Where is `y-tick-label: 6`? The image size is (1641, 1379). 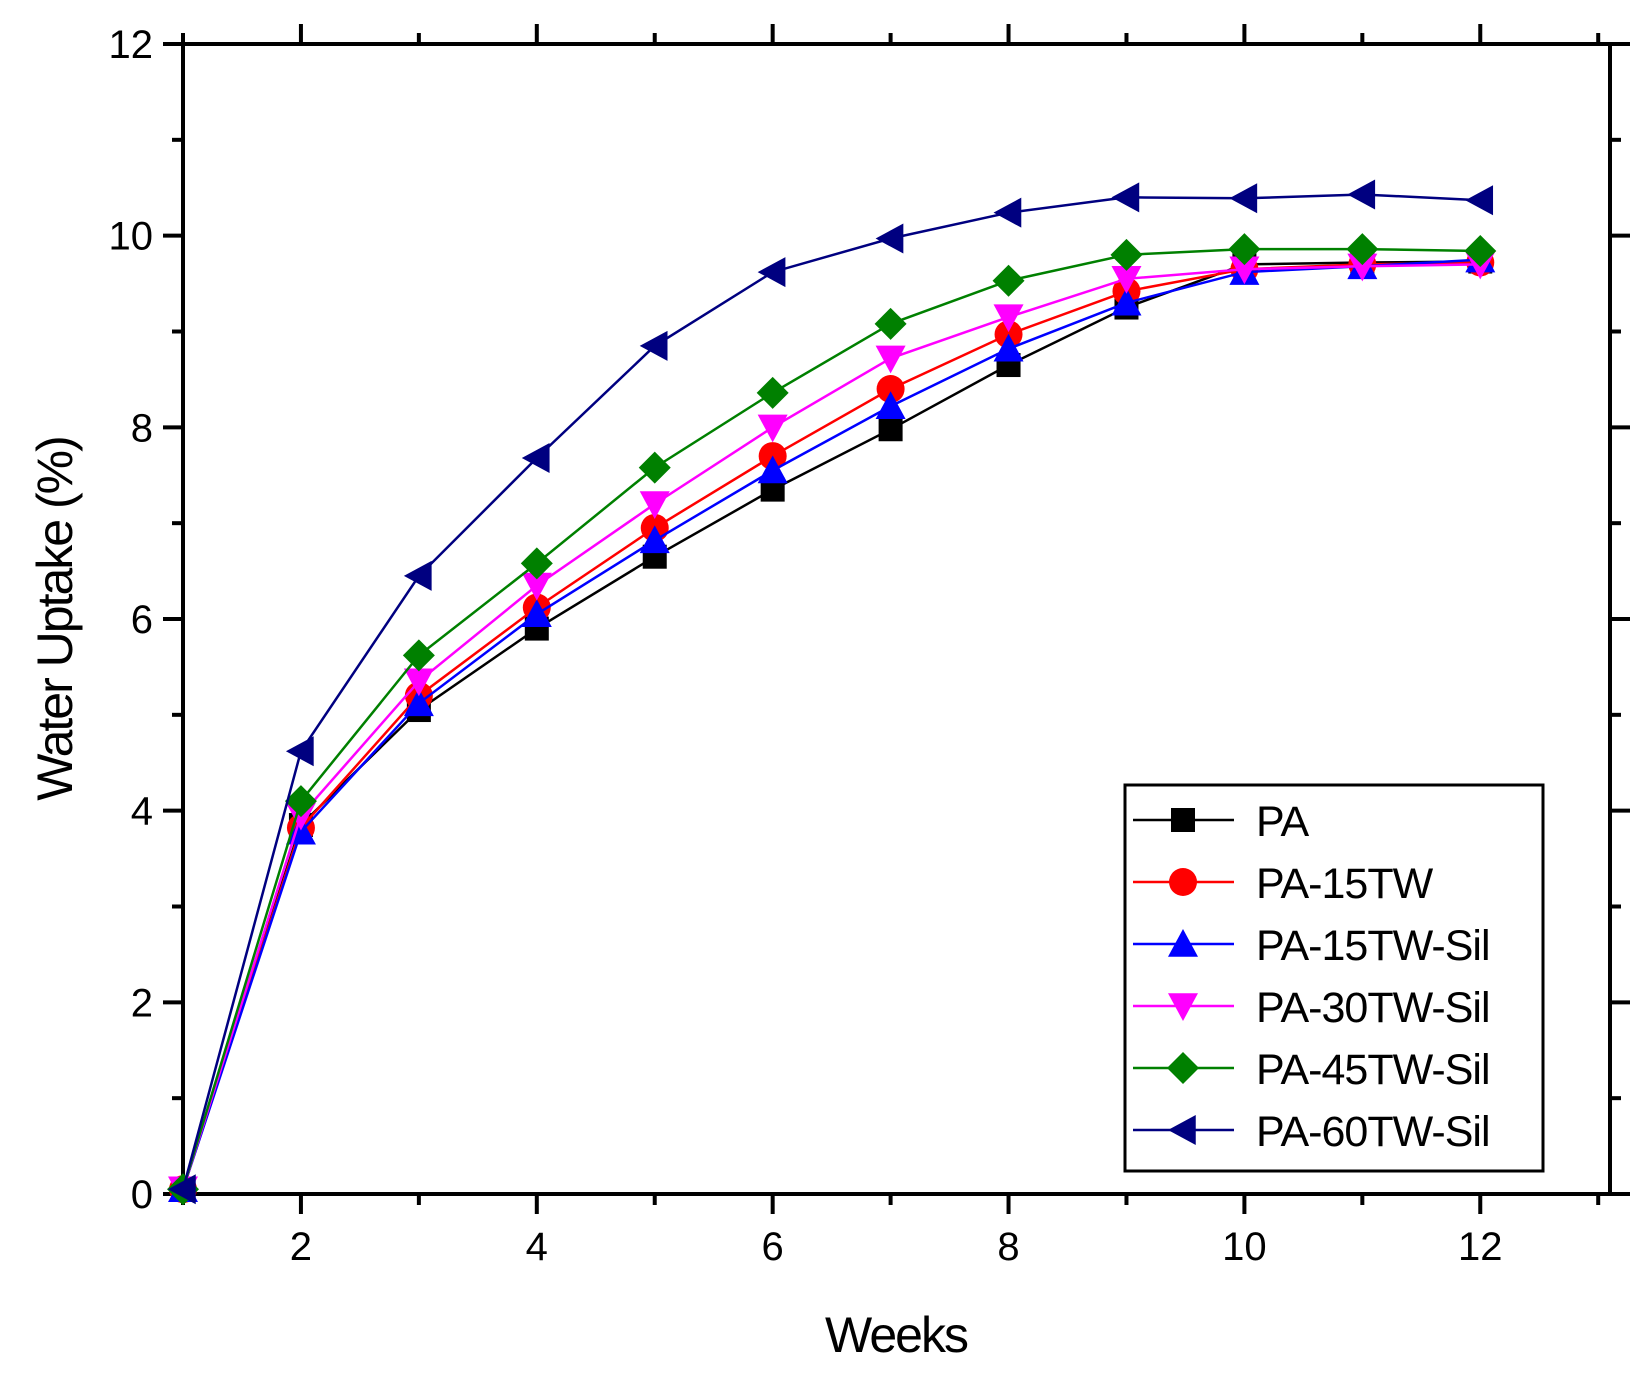
y-tick-label: 6 is located at coordinates (142, 620).